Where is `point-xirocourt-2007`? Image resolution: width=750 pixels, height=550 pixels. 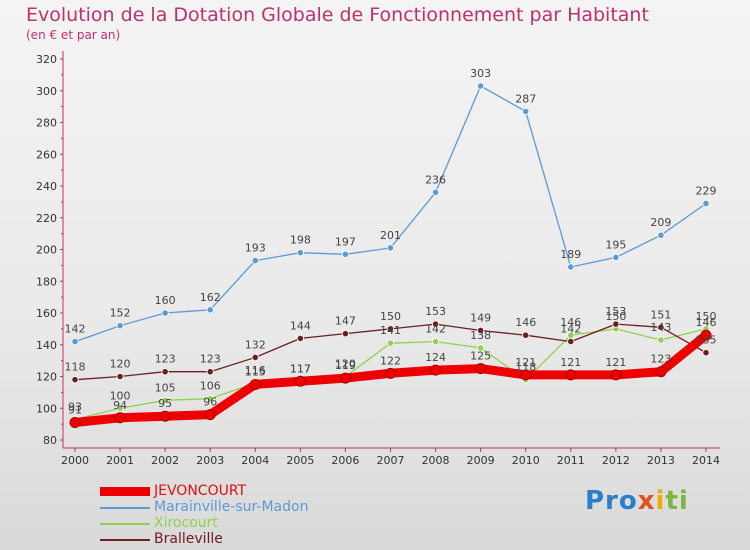 point-xirocourt-2007 is located at coordinates (390, 343).